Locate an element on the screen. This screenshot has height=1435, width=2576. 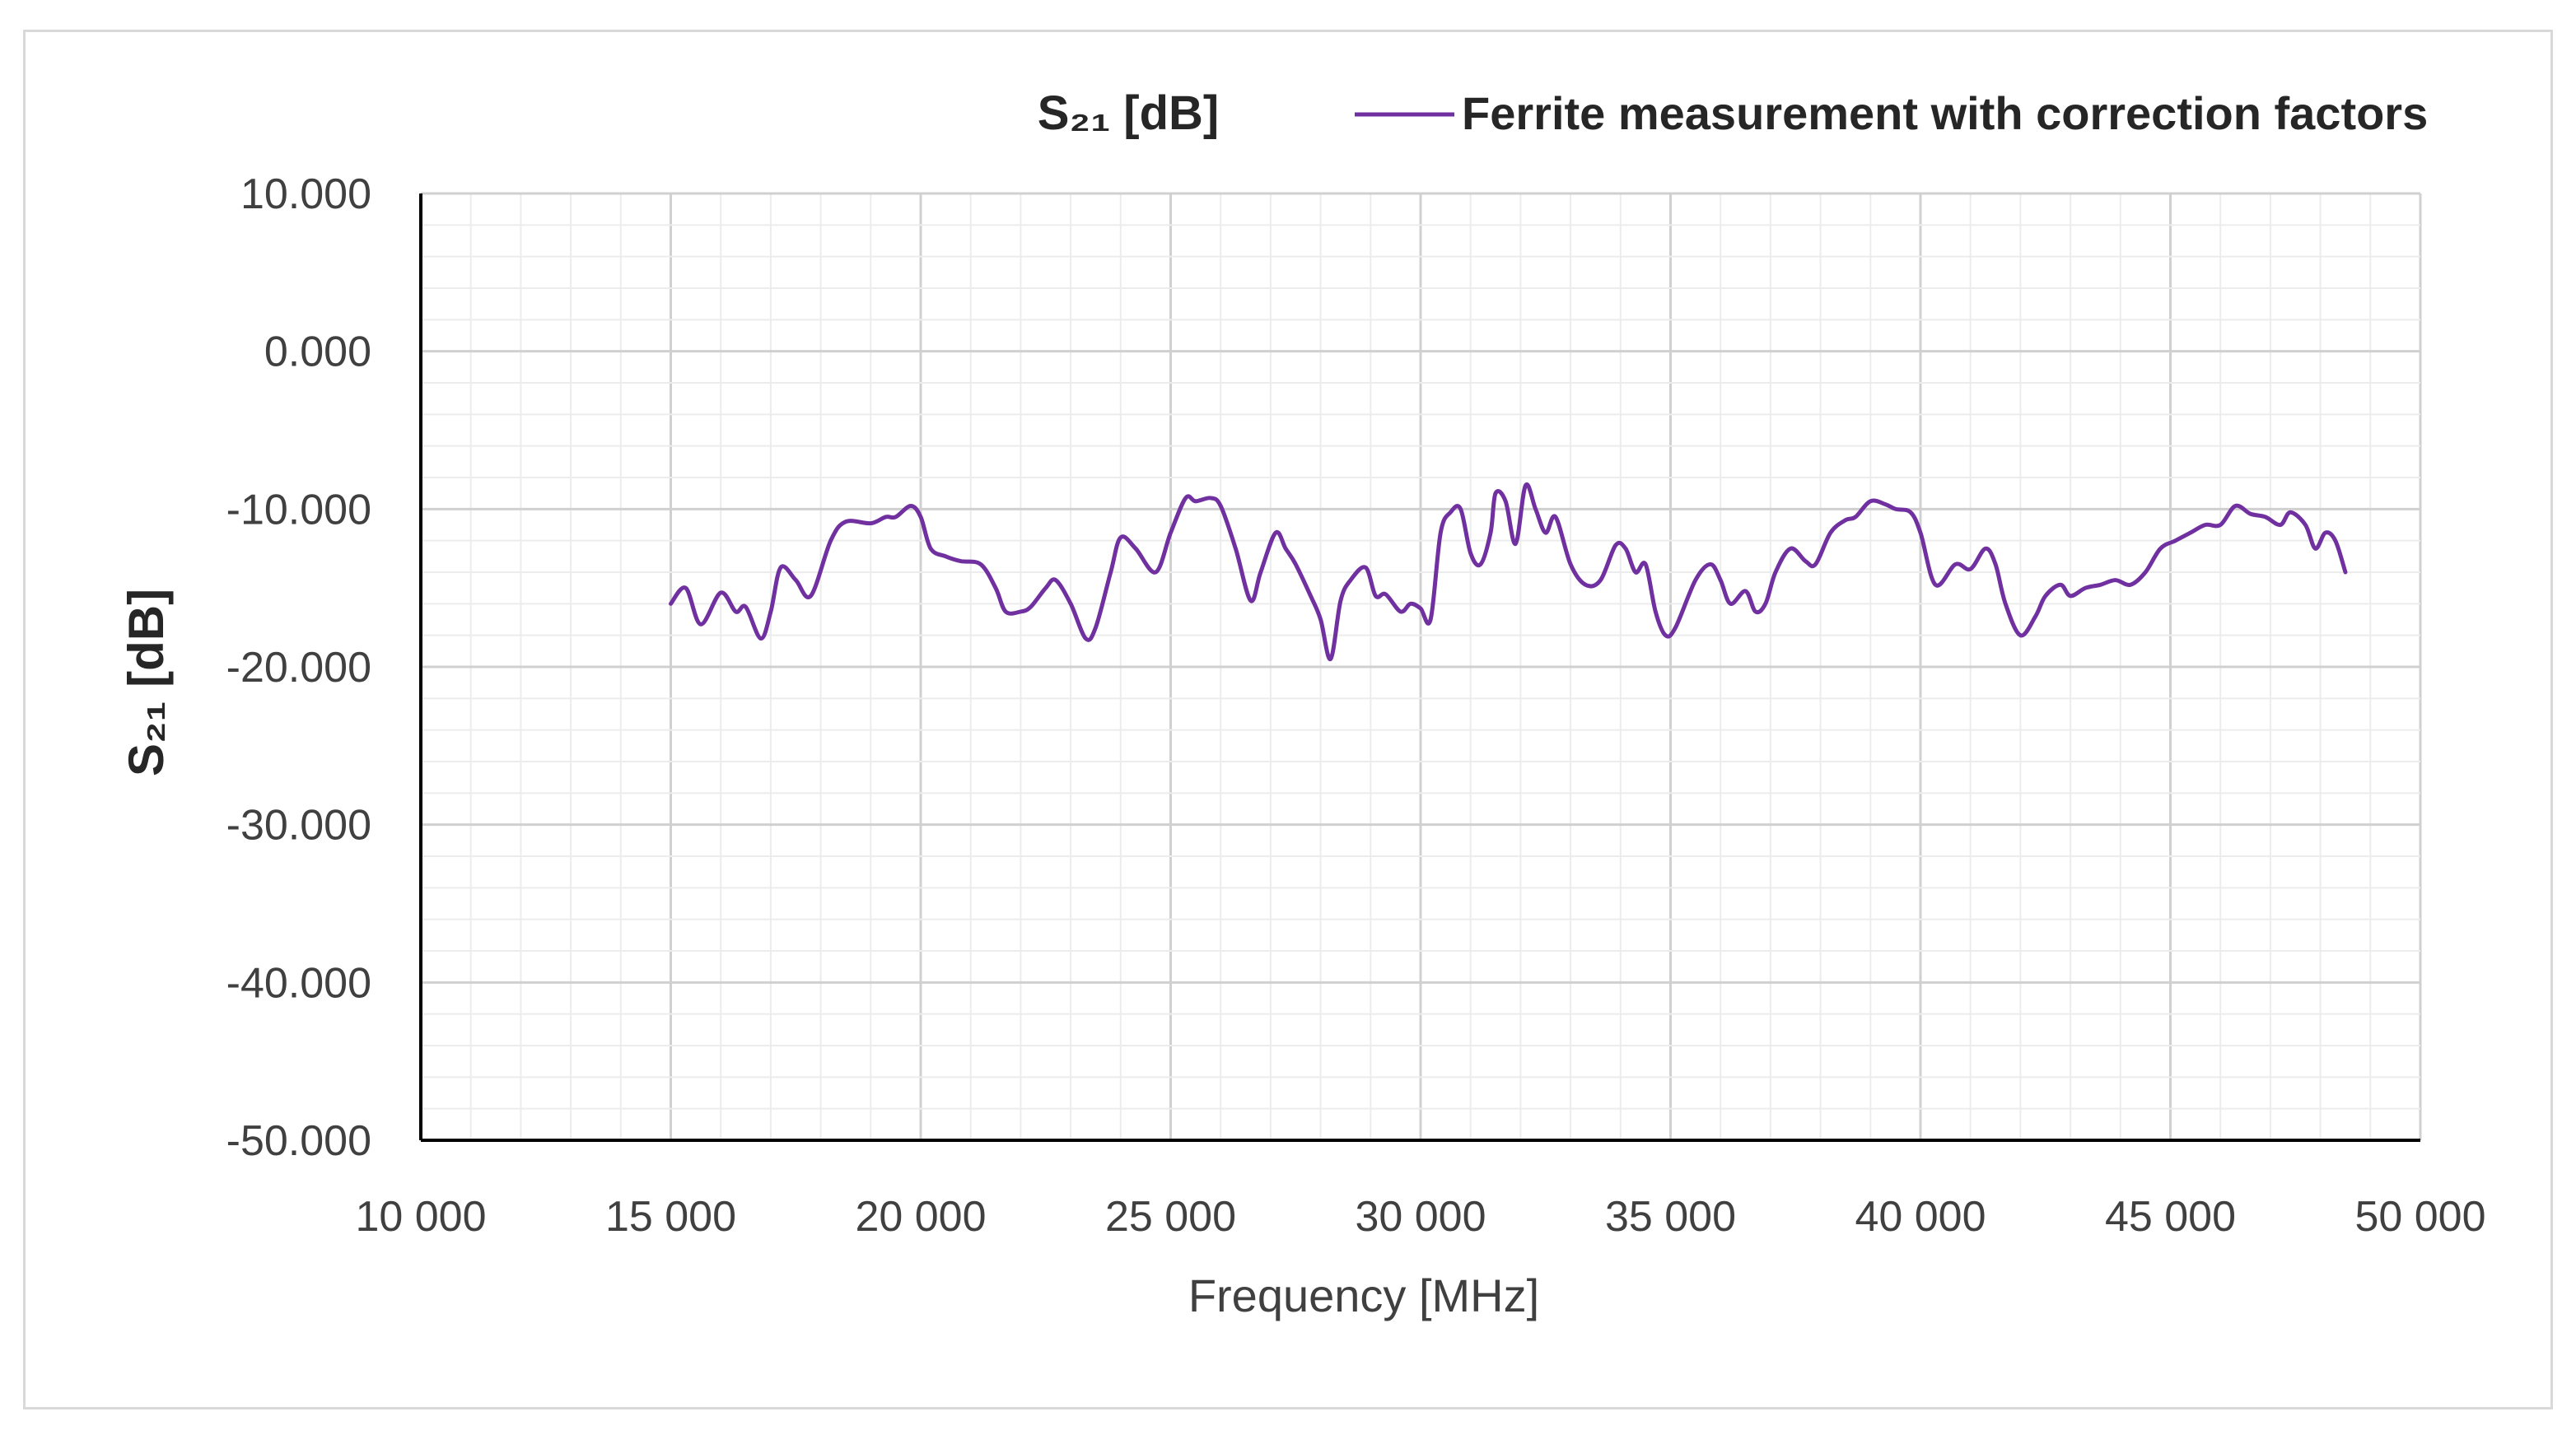
y-tick-label: -10.000 is located at coordinates (298, 510).